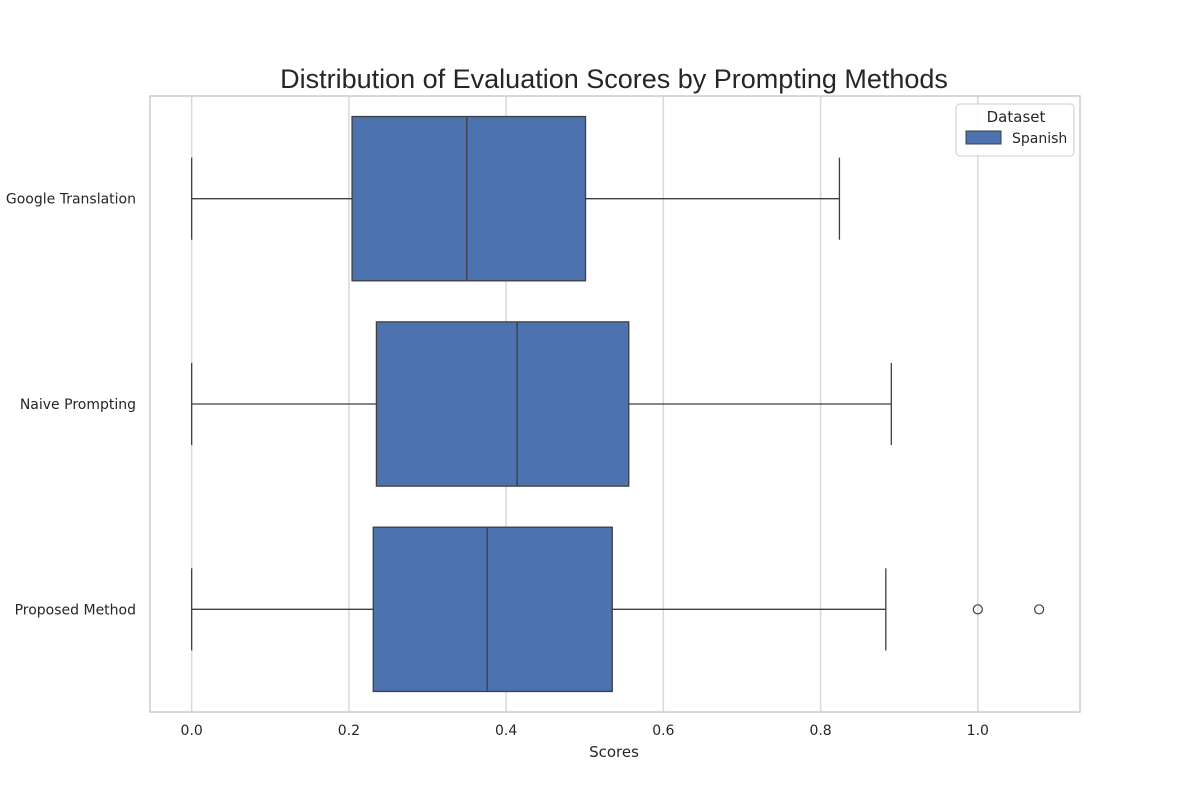 The image size is (1200, 800). Describe the element at coordinates (1016, 117) in the screenshot. I see `legend-title: Dataset` at that location.